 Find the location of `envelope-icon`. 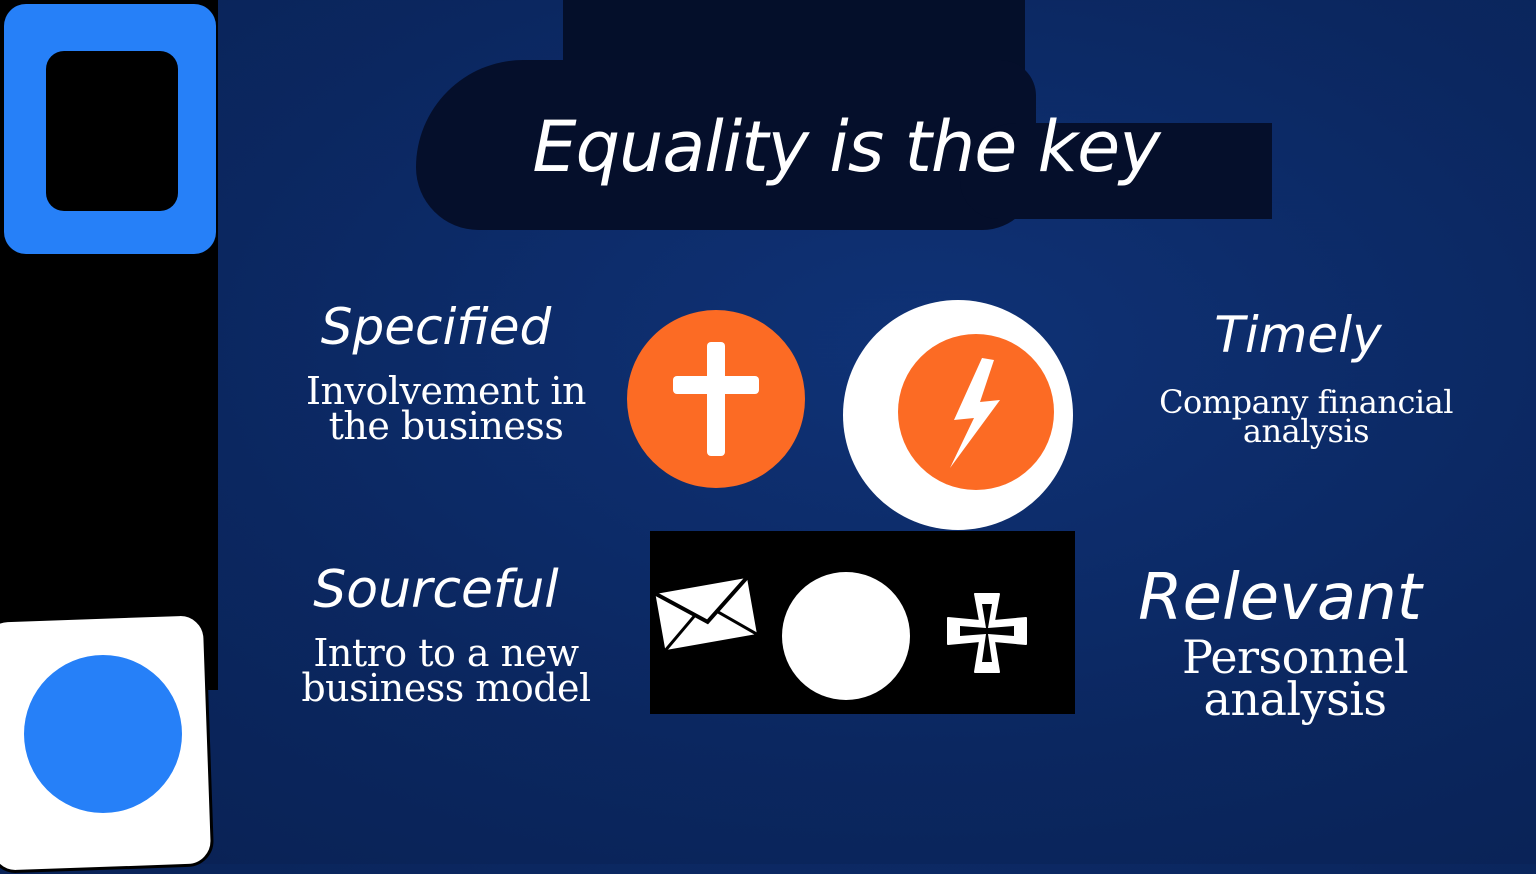

envelope-icon is located at coordinates (706, 613).